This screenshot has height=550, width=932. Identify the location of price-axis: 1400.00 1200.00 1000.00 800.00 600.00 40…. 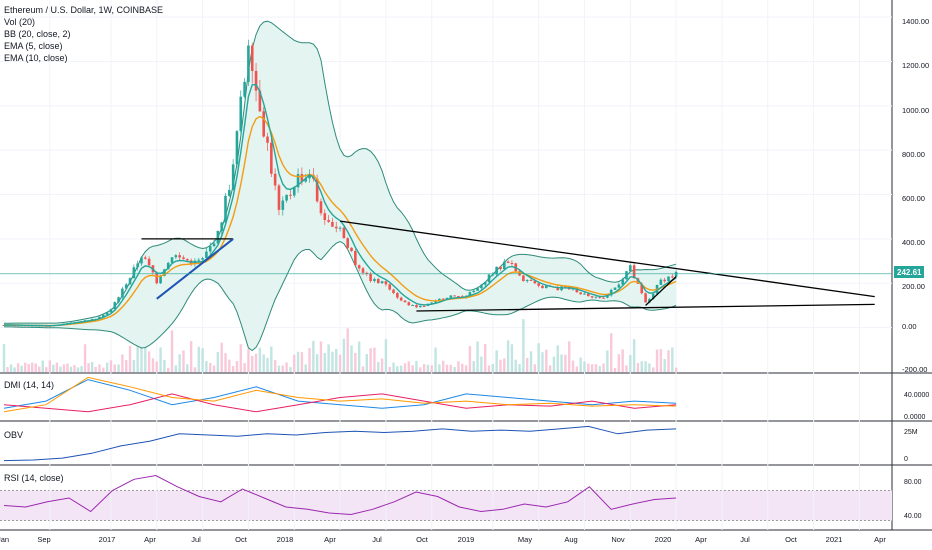
(915, 195).